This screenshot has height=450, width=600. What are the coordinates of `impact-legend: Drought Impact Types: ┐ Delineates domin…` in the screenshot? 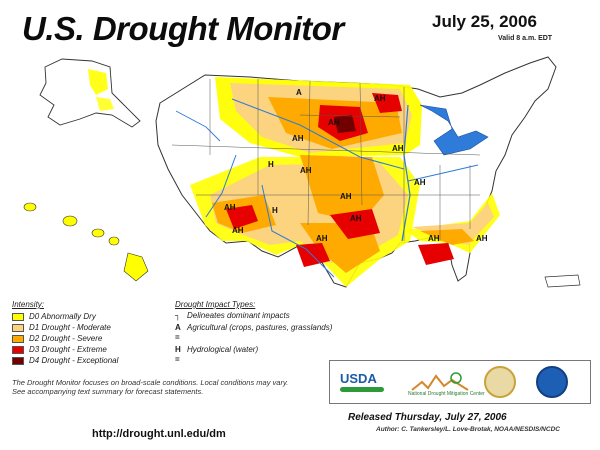 It's located at (260, 332).